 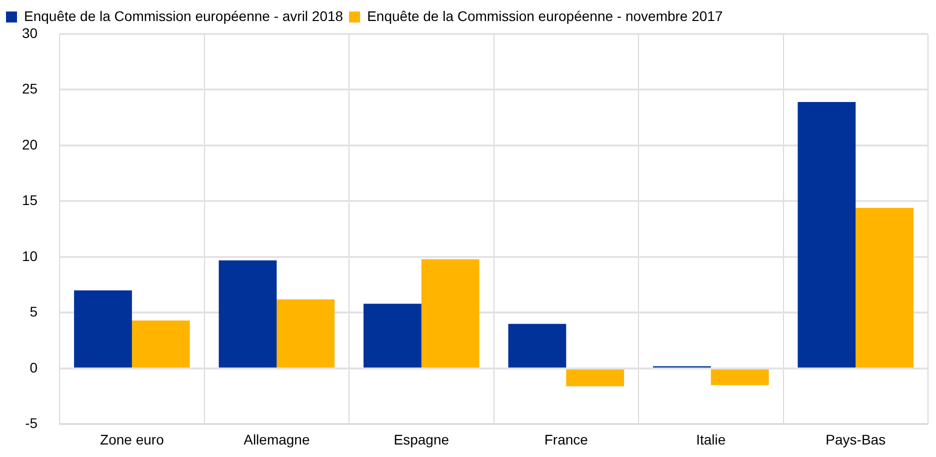 I want to click on legend-label: Enquête de la Commission européenne - avril 2018, so click(x=184, y=16).